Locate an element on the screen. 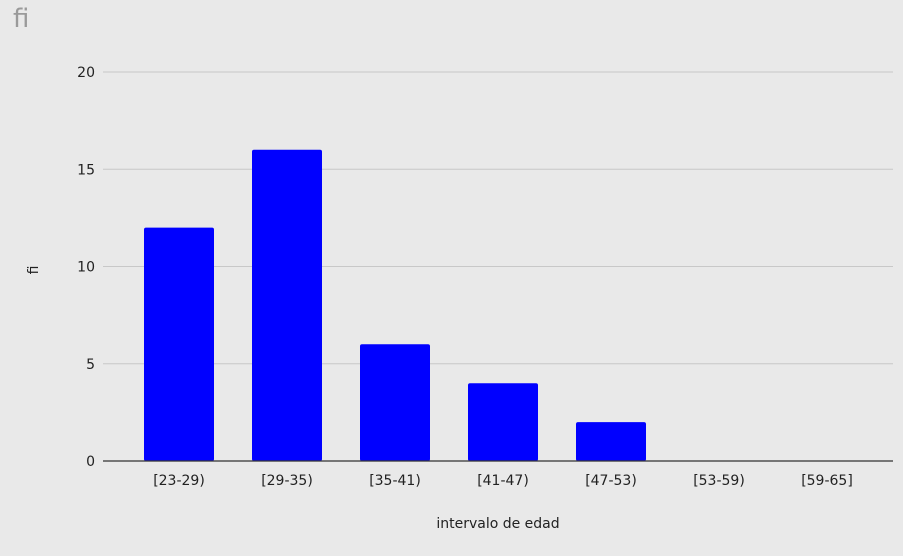 This screenshot has width=903, height=556. y-tick-label: 10 is located at coordinates (86, 268).